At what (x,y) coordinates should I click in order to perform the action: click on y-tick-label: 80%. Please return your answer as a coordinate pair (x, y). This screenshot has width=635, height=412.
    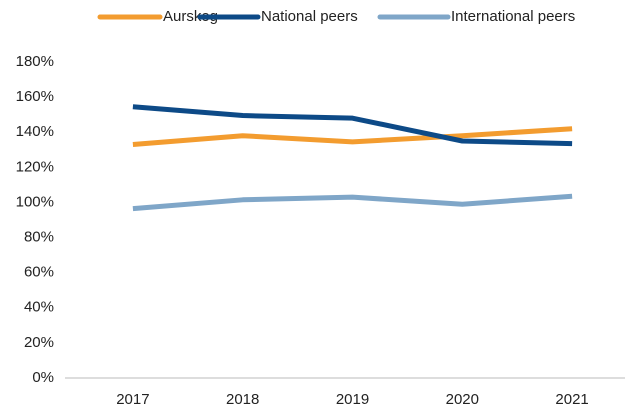
    Looking at the image, I should click on (39, 237).